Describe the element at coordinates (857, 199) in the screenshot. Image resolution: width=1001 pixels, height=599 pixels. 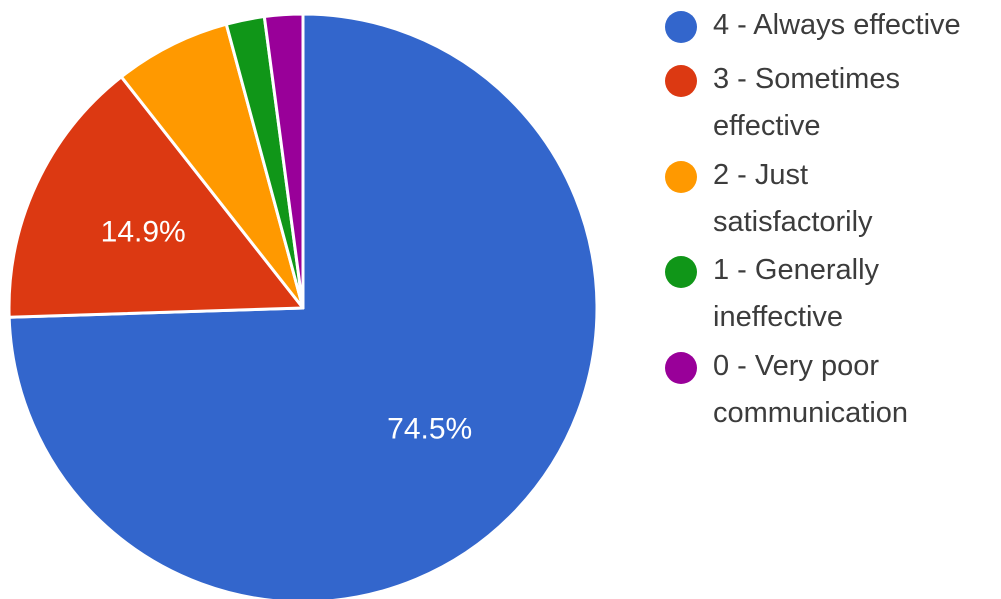
I see `legend-label: 2 - Just satisfactorily` at that location.